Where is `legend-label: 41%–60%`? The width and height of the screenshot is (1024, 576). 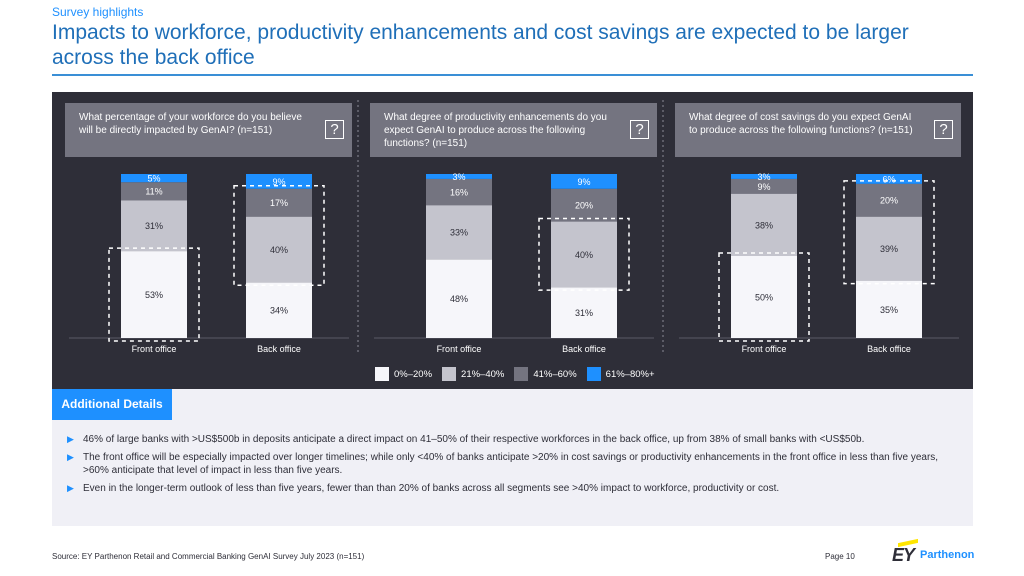
legend-label: 41%–60% is located at coordinates (555, 374).